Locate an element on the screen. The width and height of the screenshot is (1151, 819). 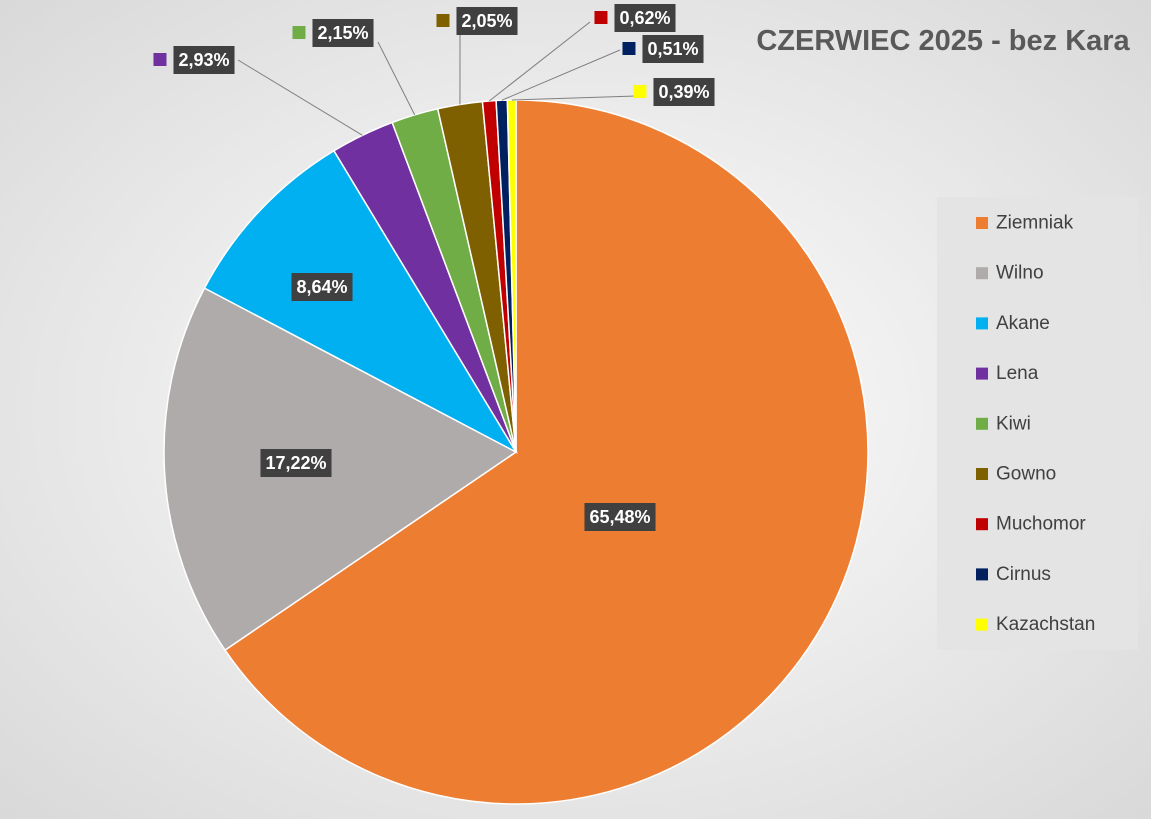
data-label: 2,05% is located at coordinates (486, 21).